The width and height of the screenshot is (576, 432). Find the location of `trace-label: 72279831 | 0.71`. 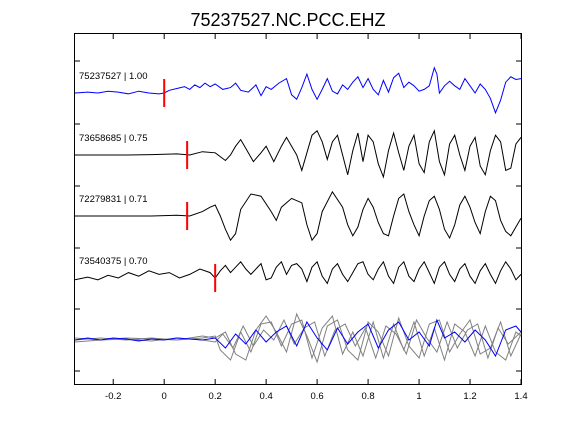

trace-label: 72279831 | 0.71 is located at coordinates (113, 199).